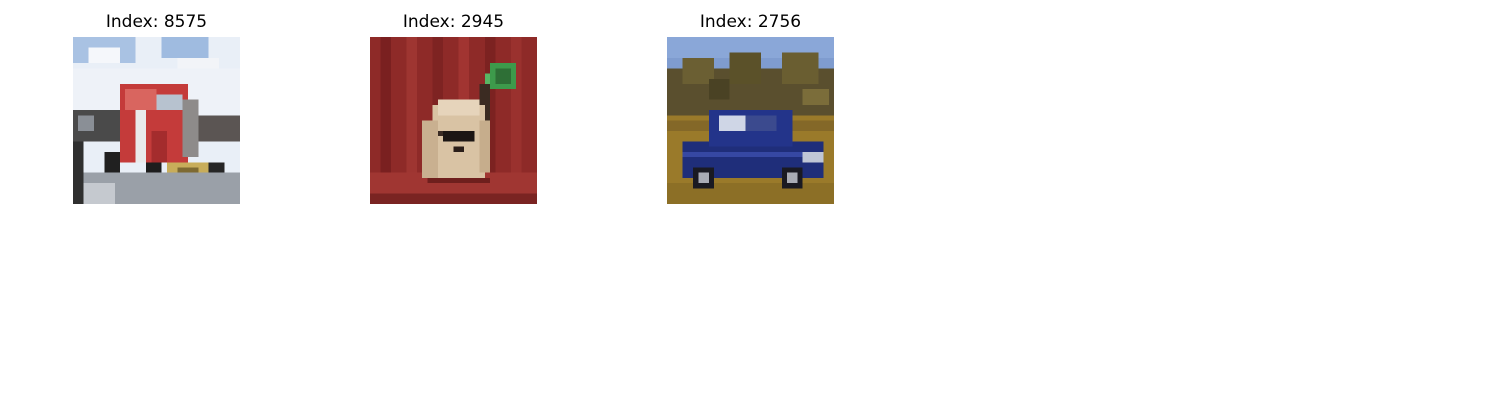  What do you see at coordinates (156, 120) in the screenshot?
I see `truck-thumbnail` at bounding box center [156, 120].